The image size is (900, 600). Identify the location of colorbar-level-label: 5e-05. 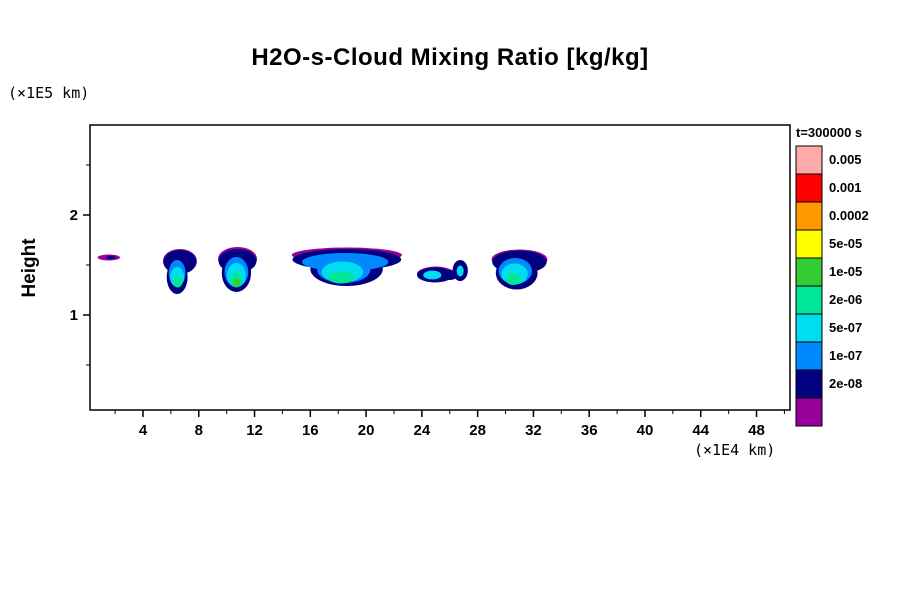
(845, 243).